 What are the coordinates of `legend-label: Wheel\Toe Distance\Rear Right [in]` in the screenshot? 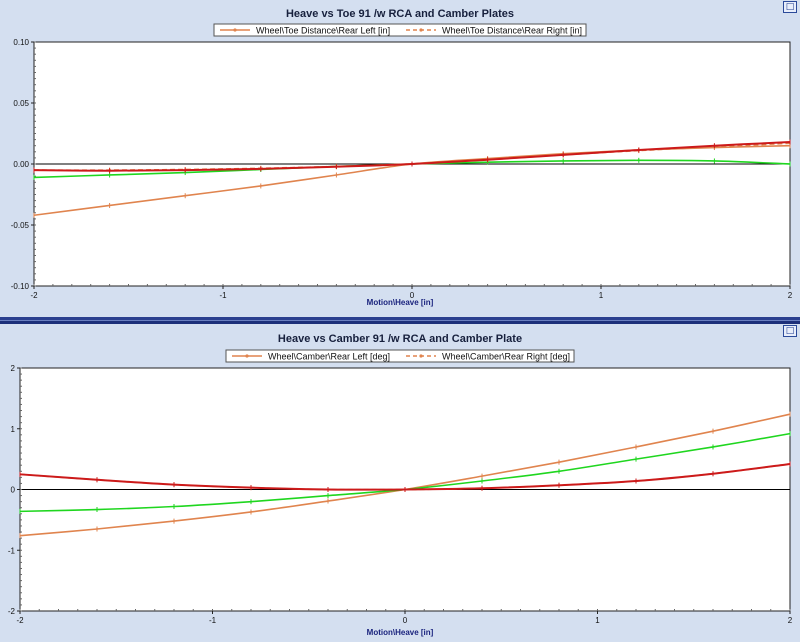 It's located at (512, 31).